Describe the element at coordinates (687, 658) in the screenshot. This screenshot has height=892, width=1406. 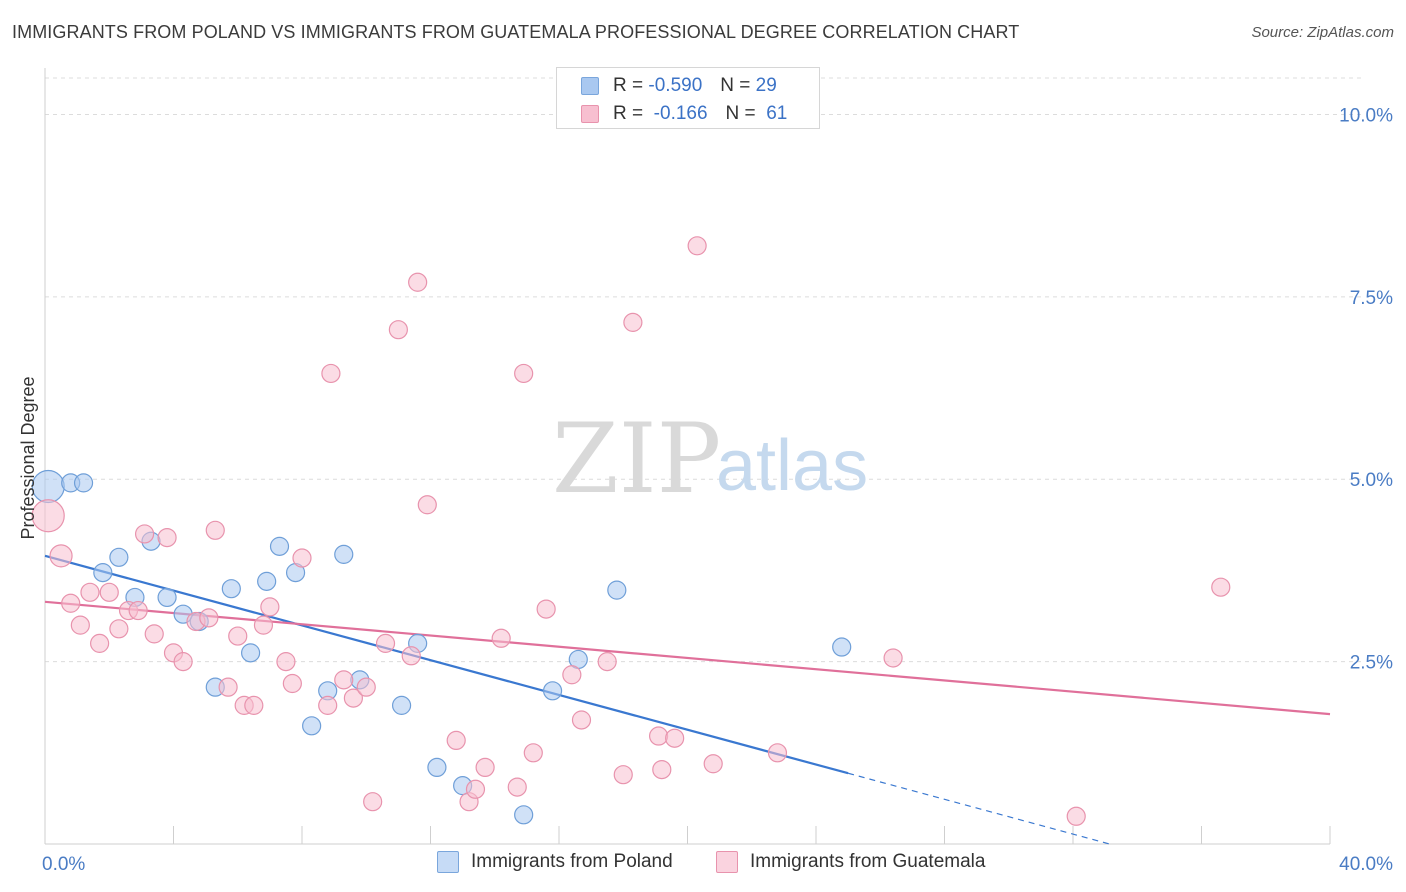
I see `trend-line-guatemala` at that location.